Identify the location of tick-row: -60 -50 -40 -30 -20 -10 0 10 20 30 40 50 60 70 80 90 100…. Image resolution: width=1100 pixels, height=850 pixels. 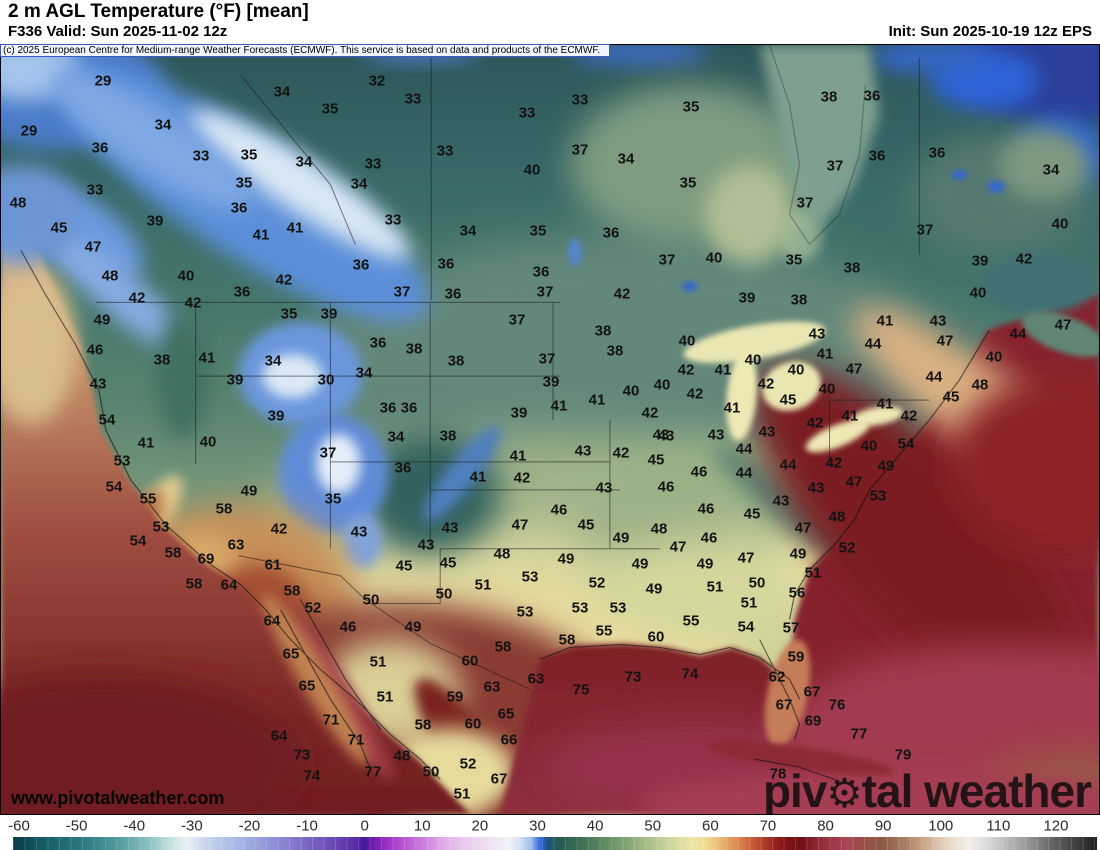
(550, 826).